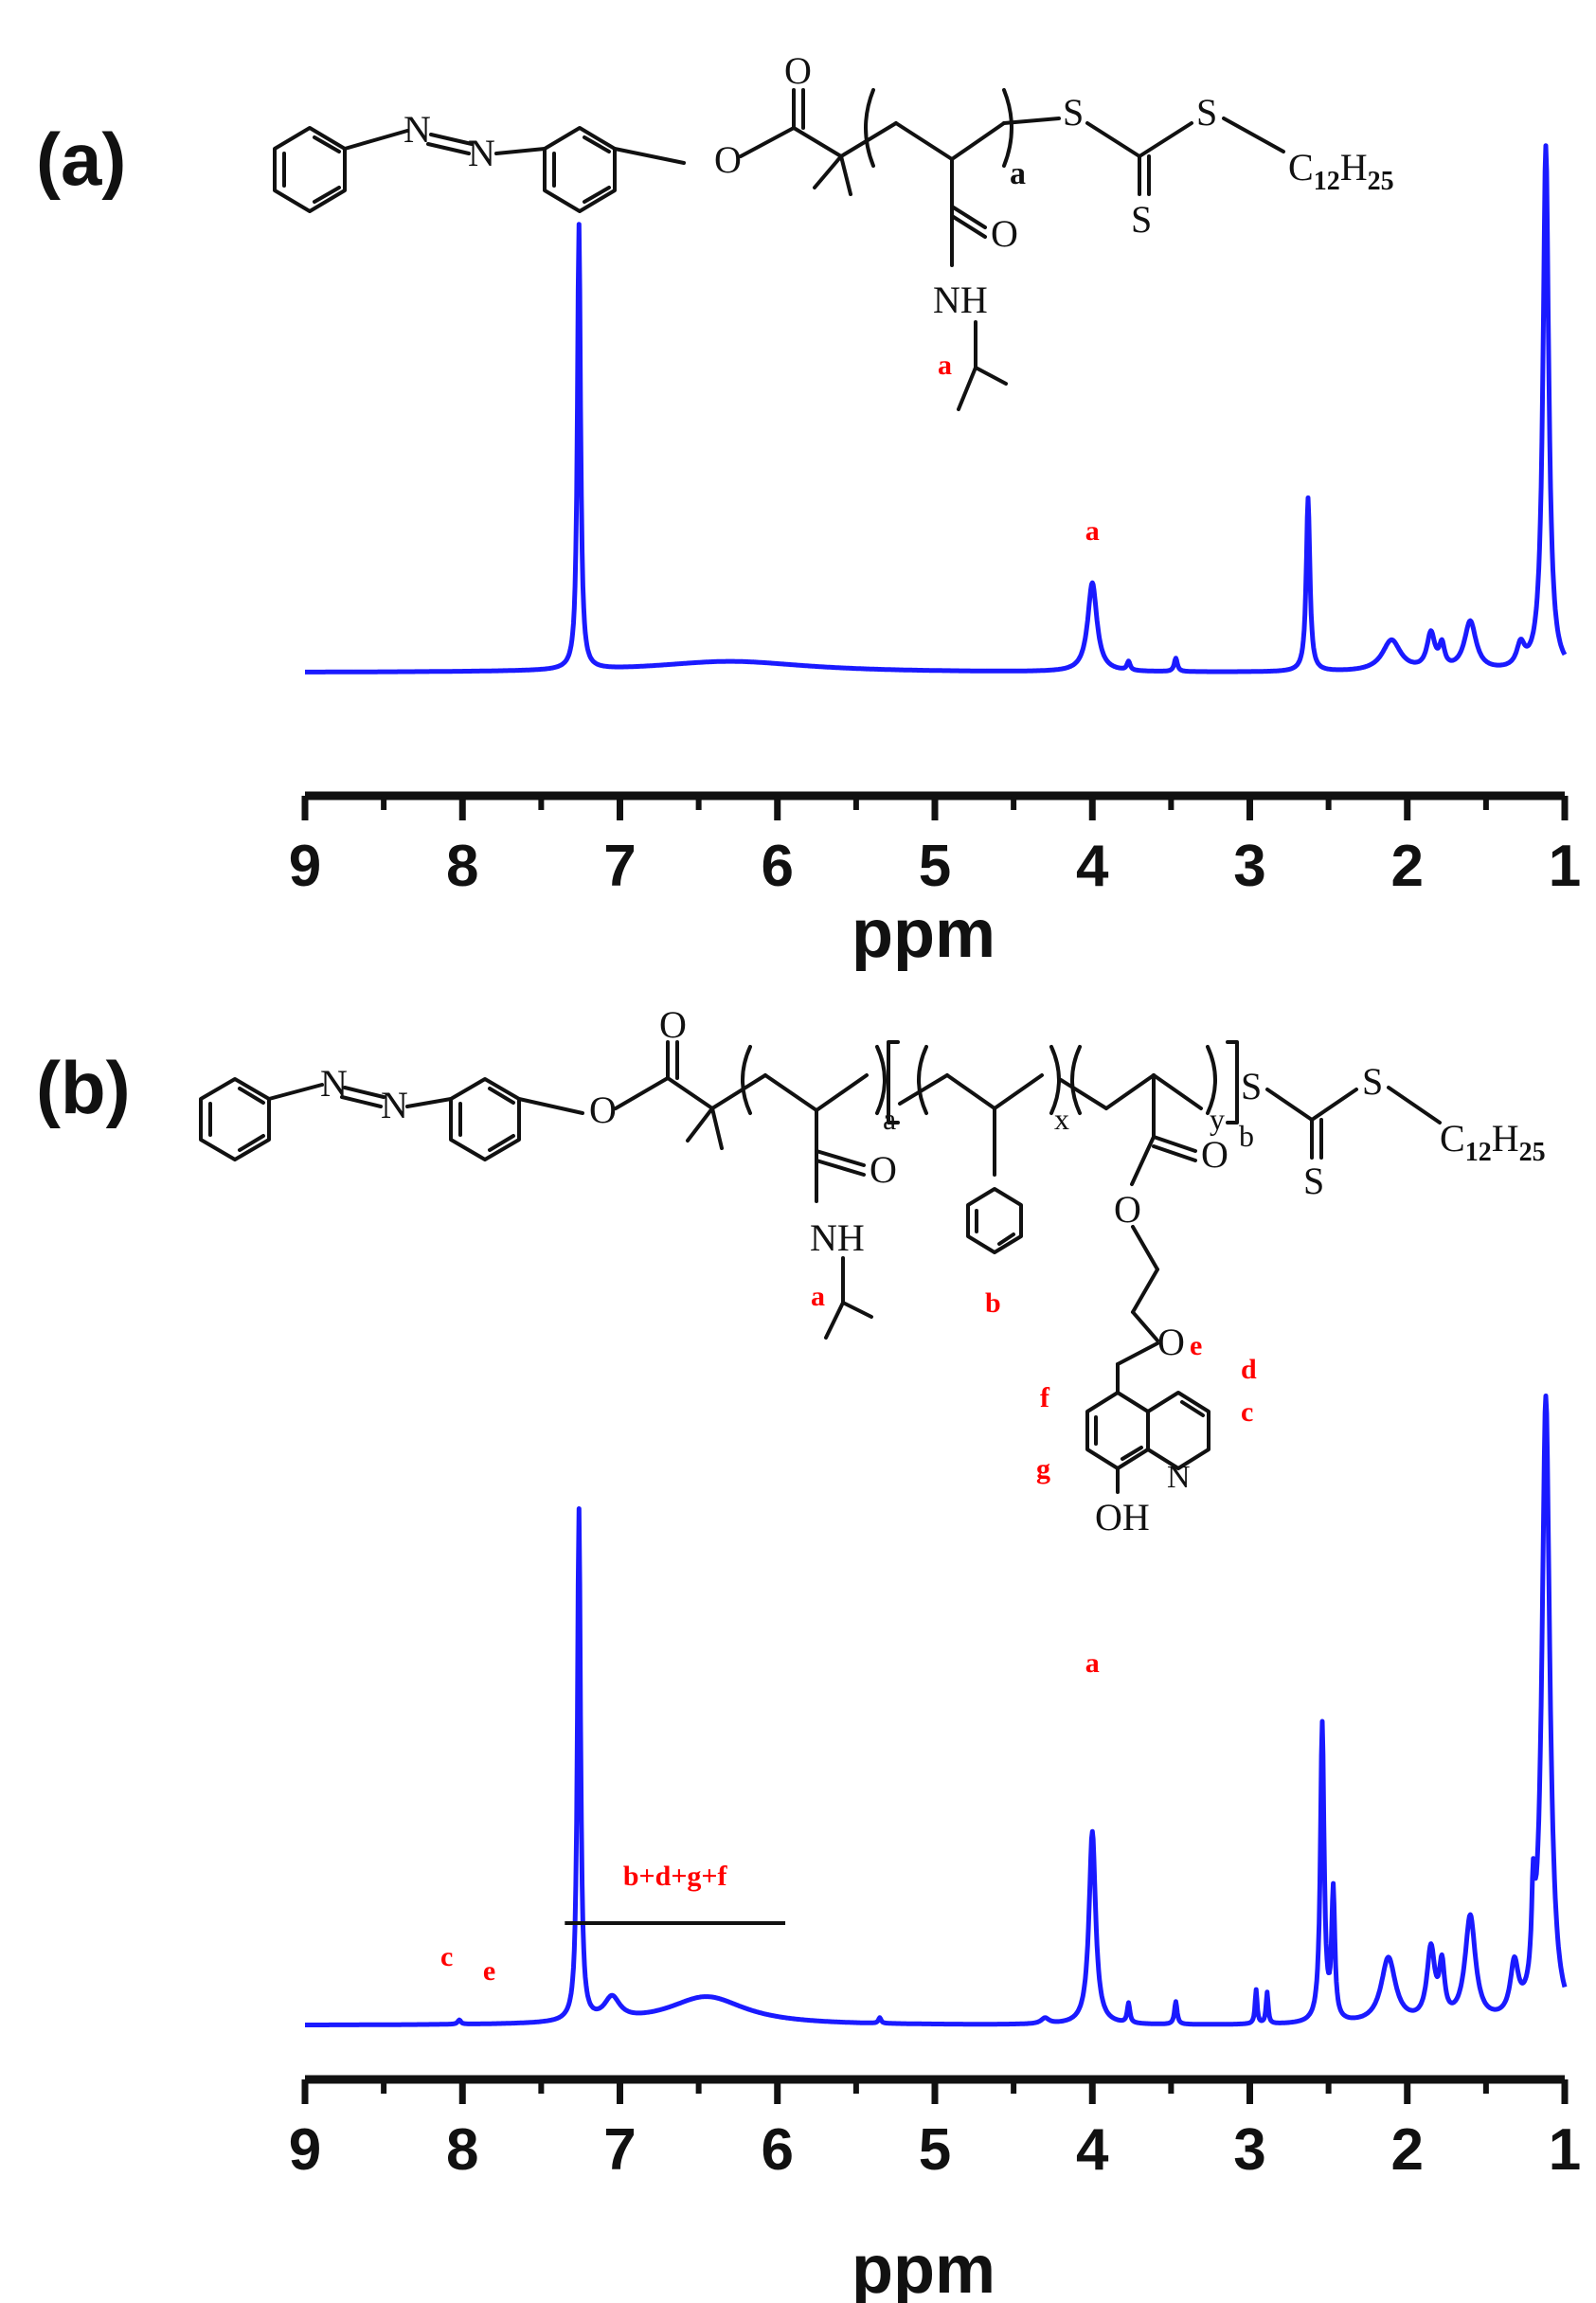 The width and height of the screenshot is (1596, 2303). Describe the element at coordinates (945, 365) in the screenshot. I see `isopropyl-label-a: a` at that location.